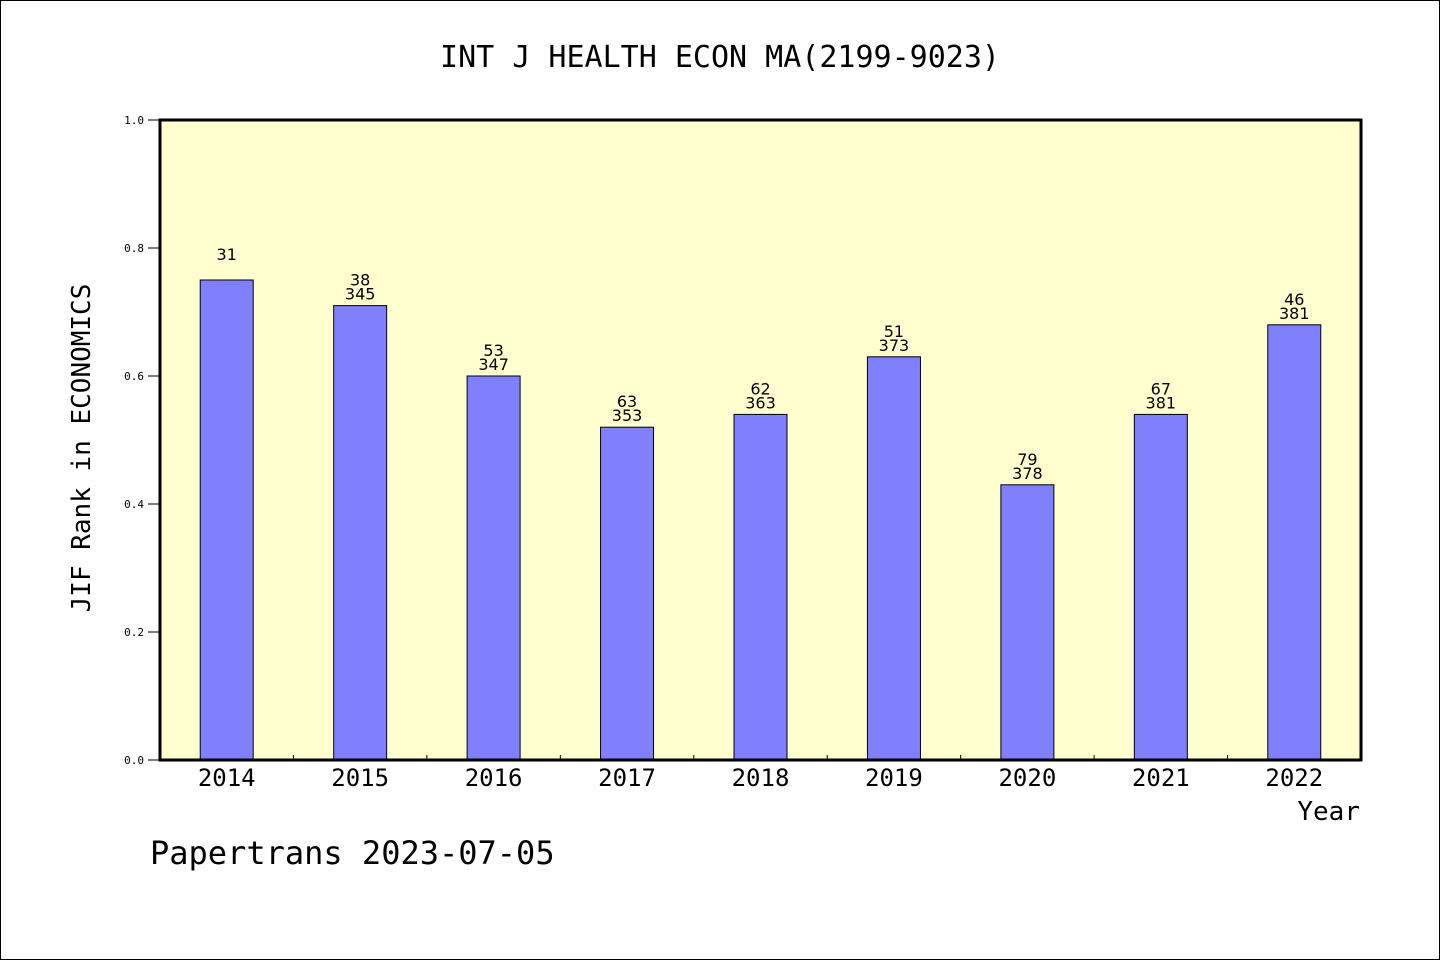 The width and height of the screenshot is (1440, 960). Describe the element at coordinates (1294, 299) in the screenshot. I see `bar-rank-label: 46` at that location.